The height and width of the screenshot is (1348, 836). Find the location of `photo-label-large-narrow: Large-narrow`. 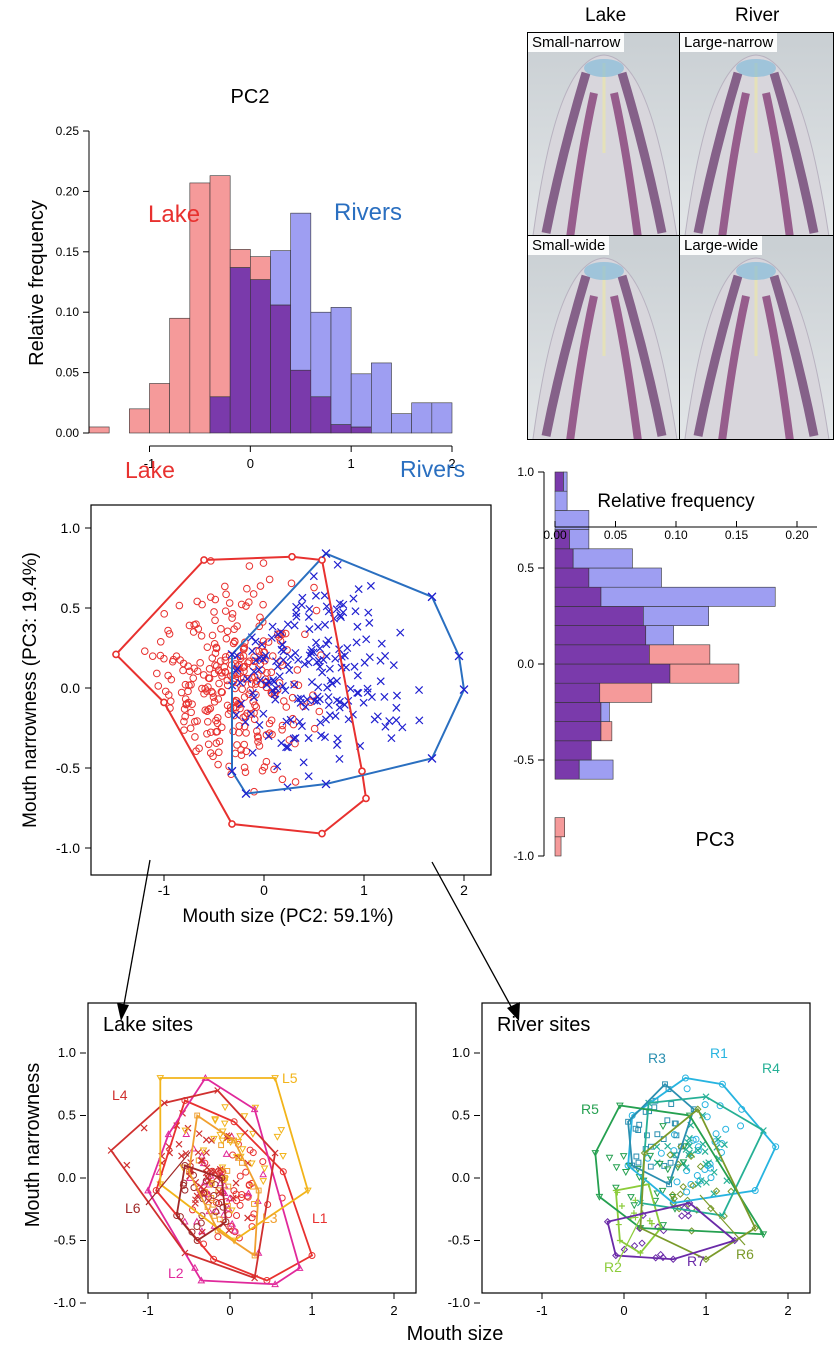

photo-label-large-narrow: Large-narrow is located at coordinates (729, 42).